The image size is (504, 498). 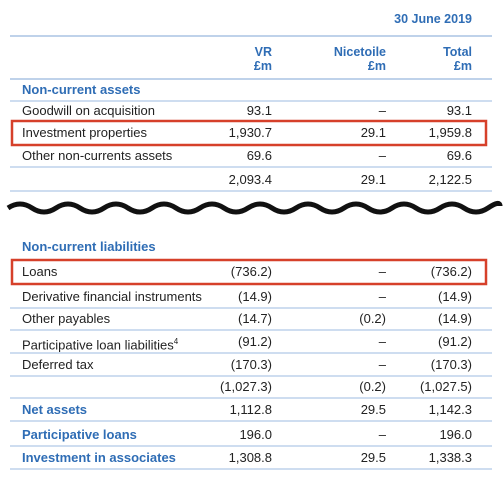 I want to click on section-heading: Non-current liabilities, so click(x=89, y=246).